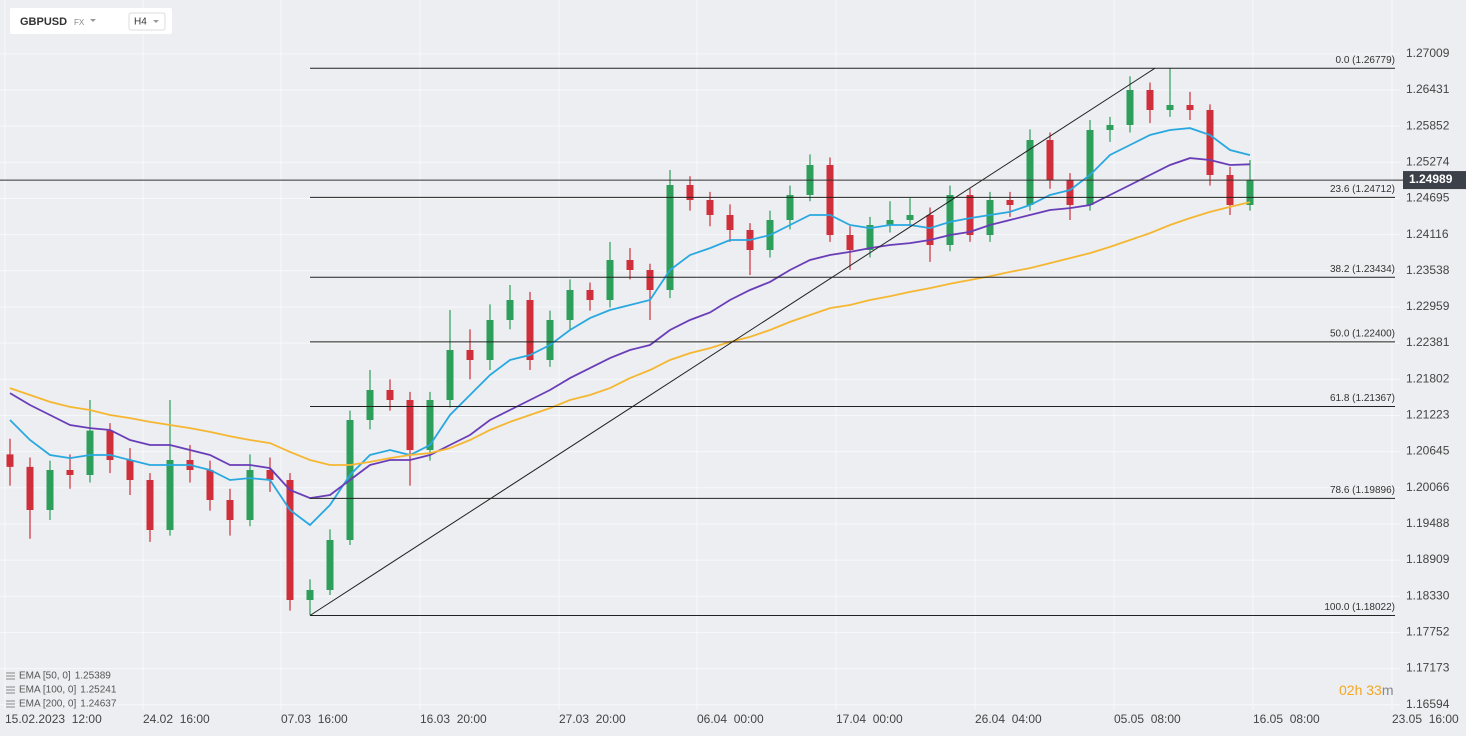 The image size is (1466, 736). What do you see at coordinates (1428, 125) in the screenshot?
I see `y-tick-label: 1.25852` at bounding box center [1428, 125].